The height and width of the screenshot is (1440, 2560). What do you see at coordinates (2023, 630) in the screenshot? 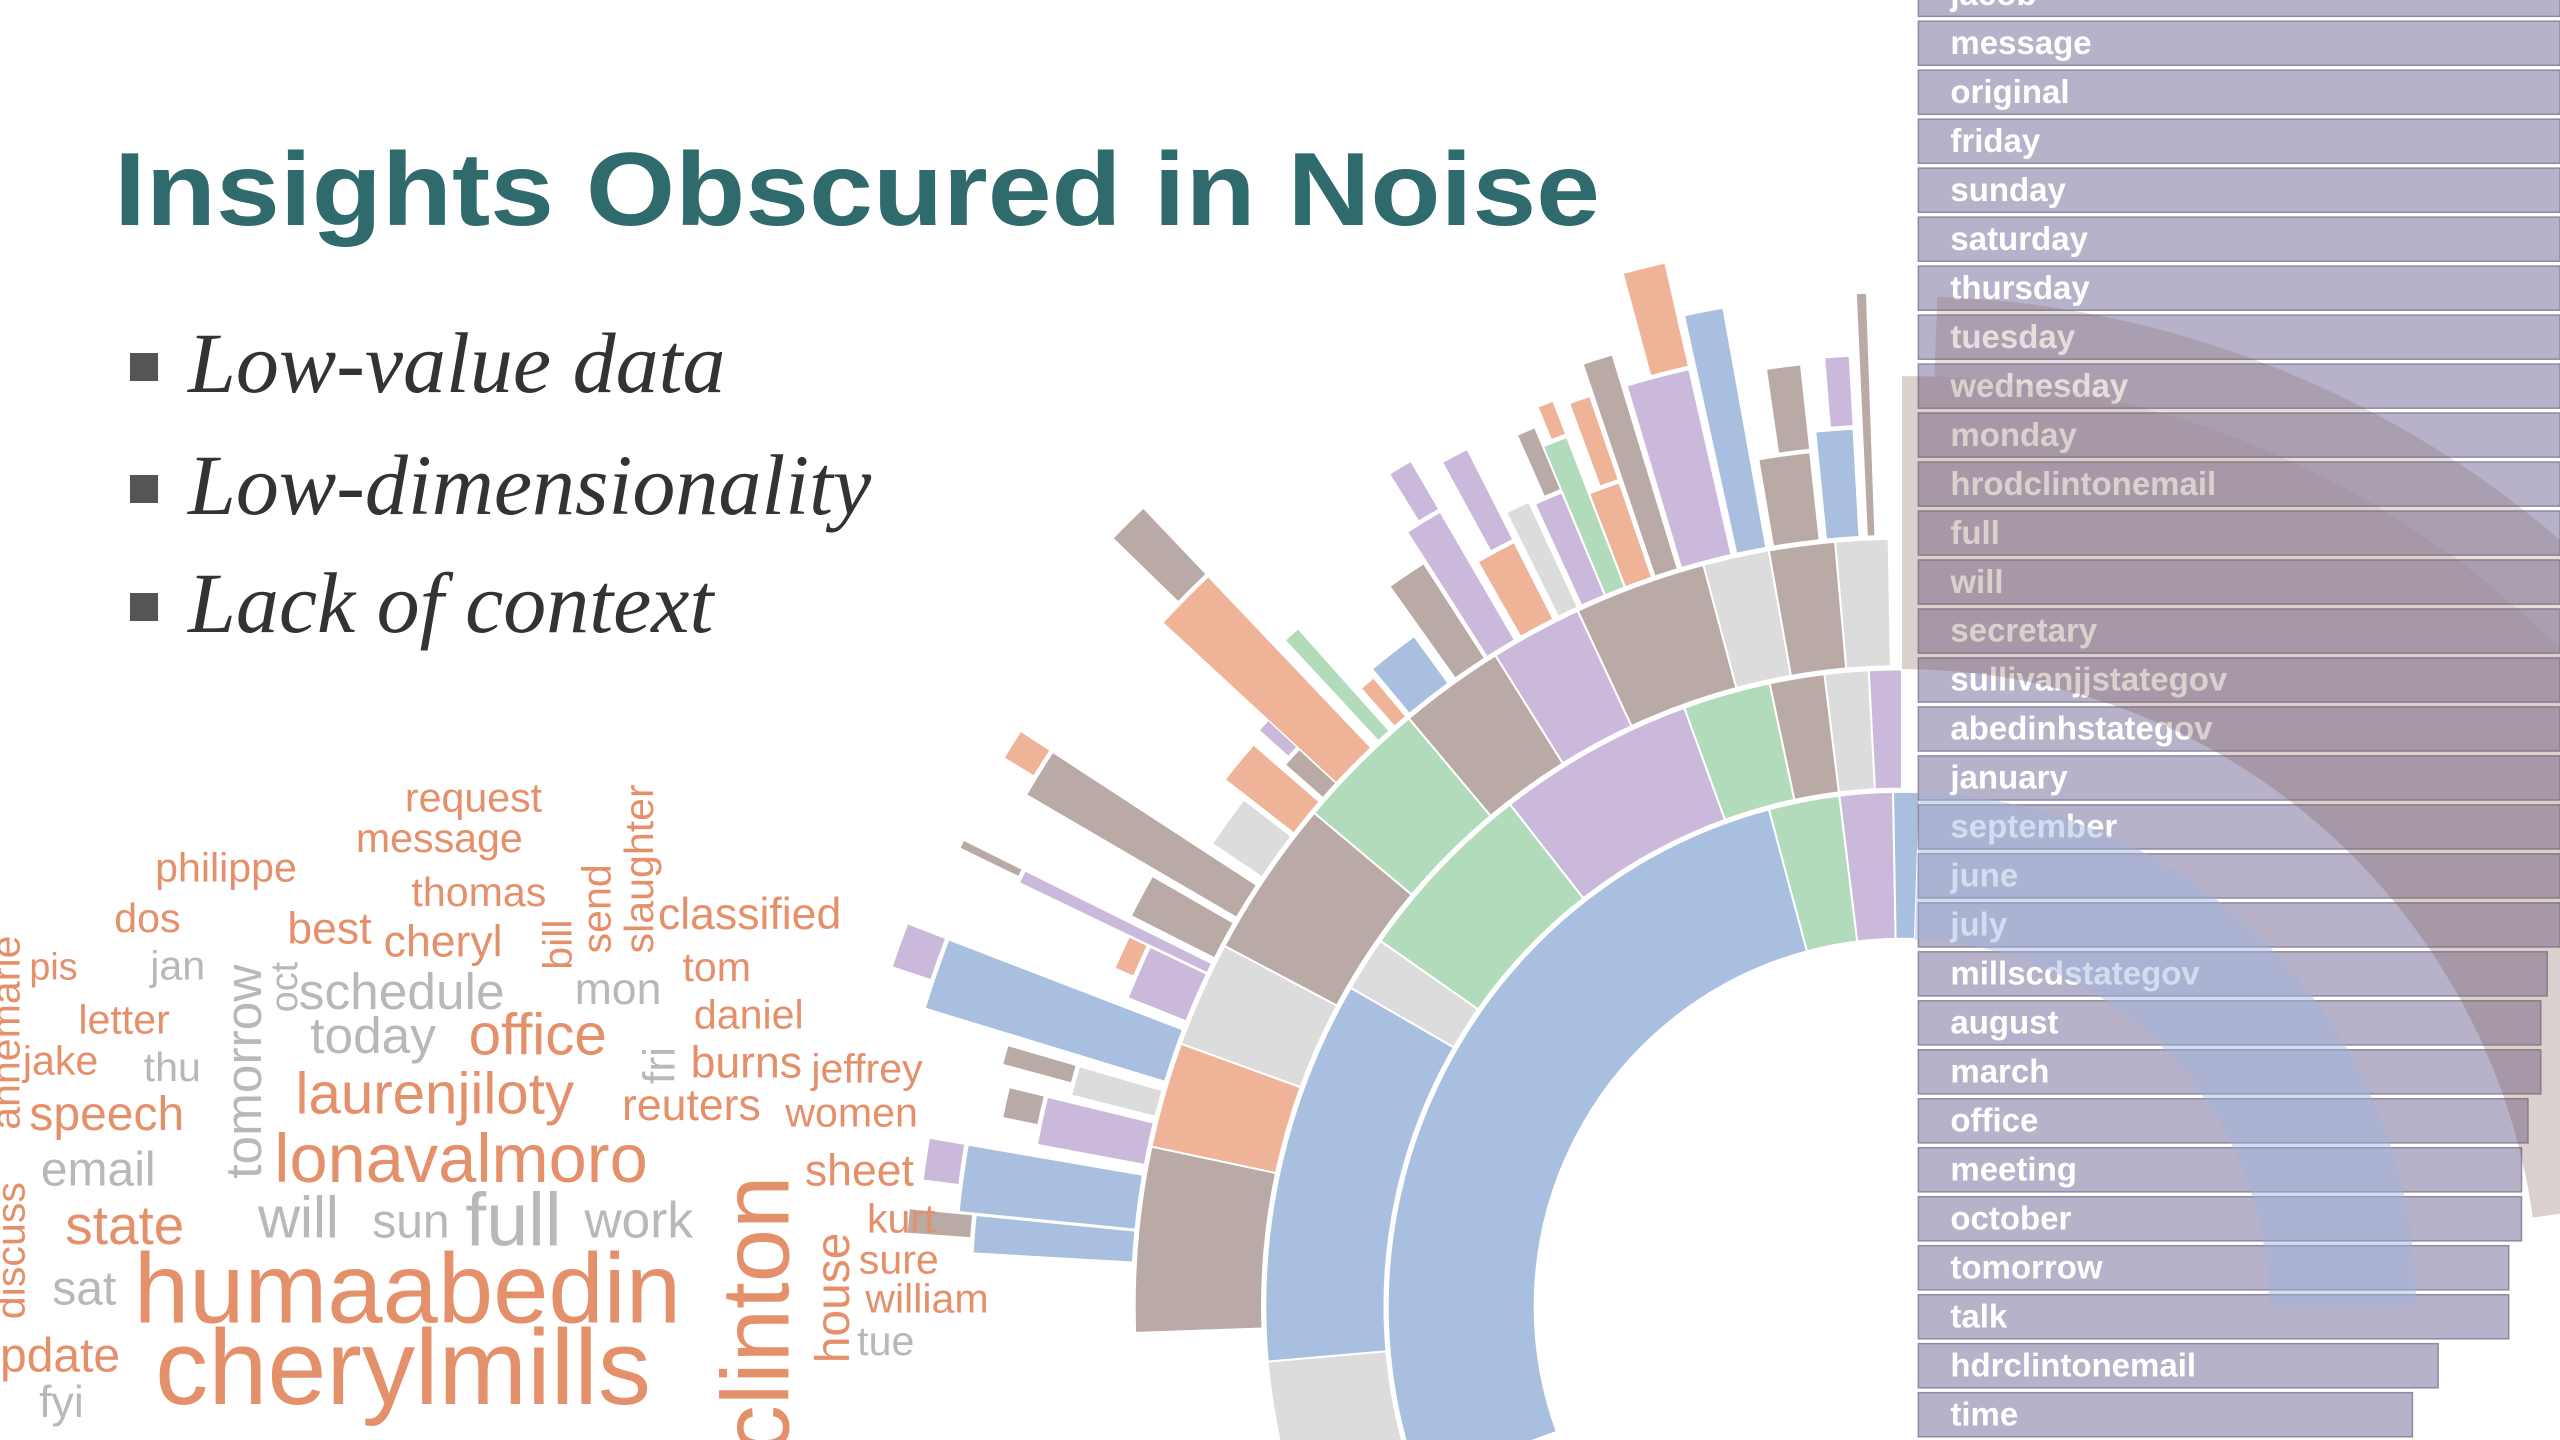
I see `bar-label: secretary` at bounding box center [2023, 630].